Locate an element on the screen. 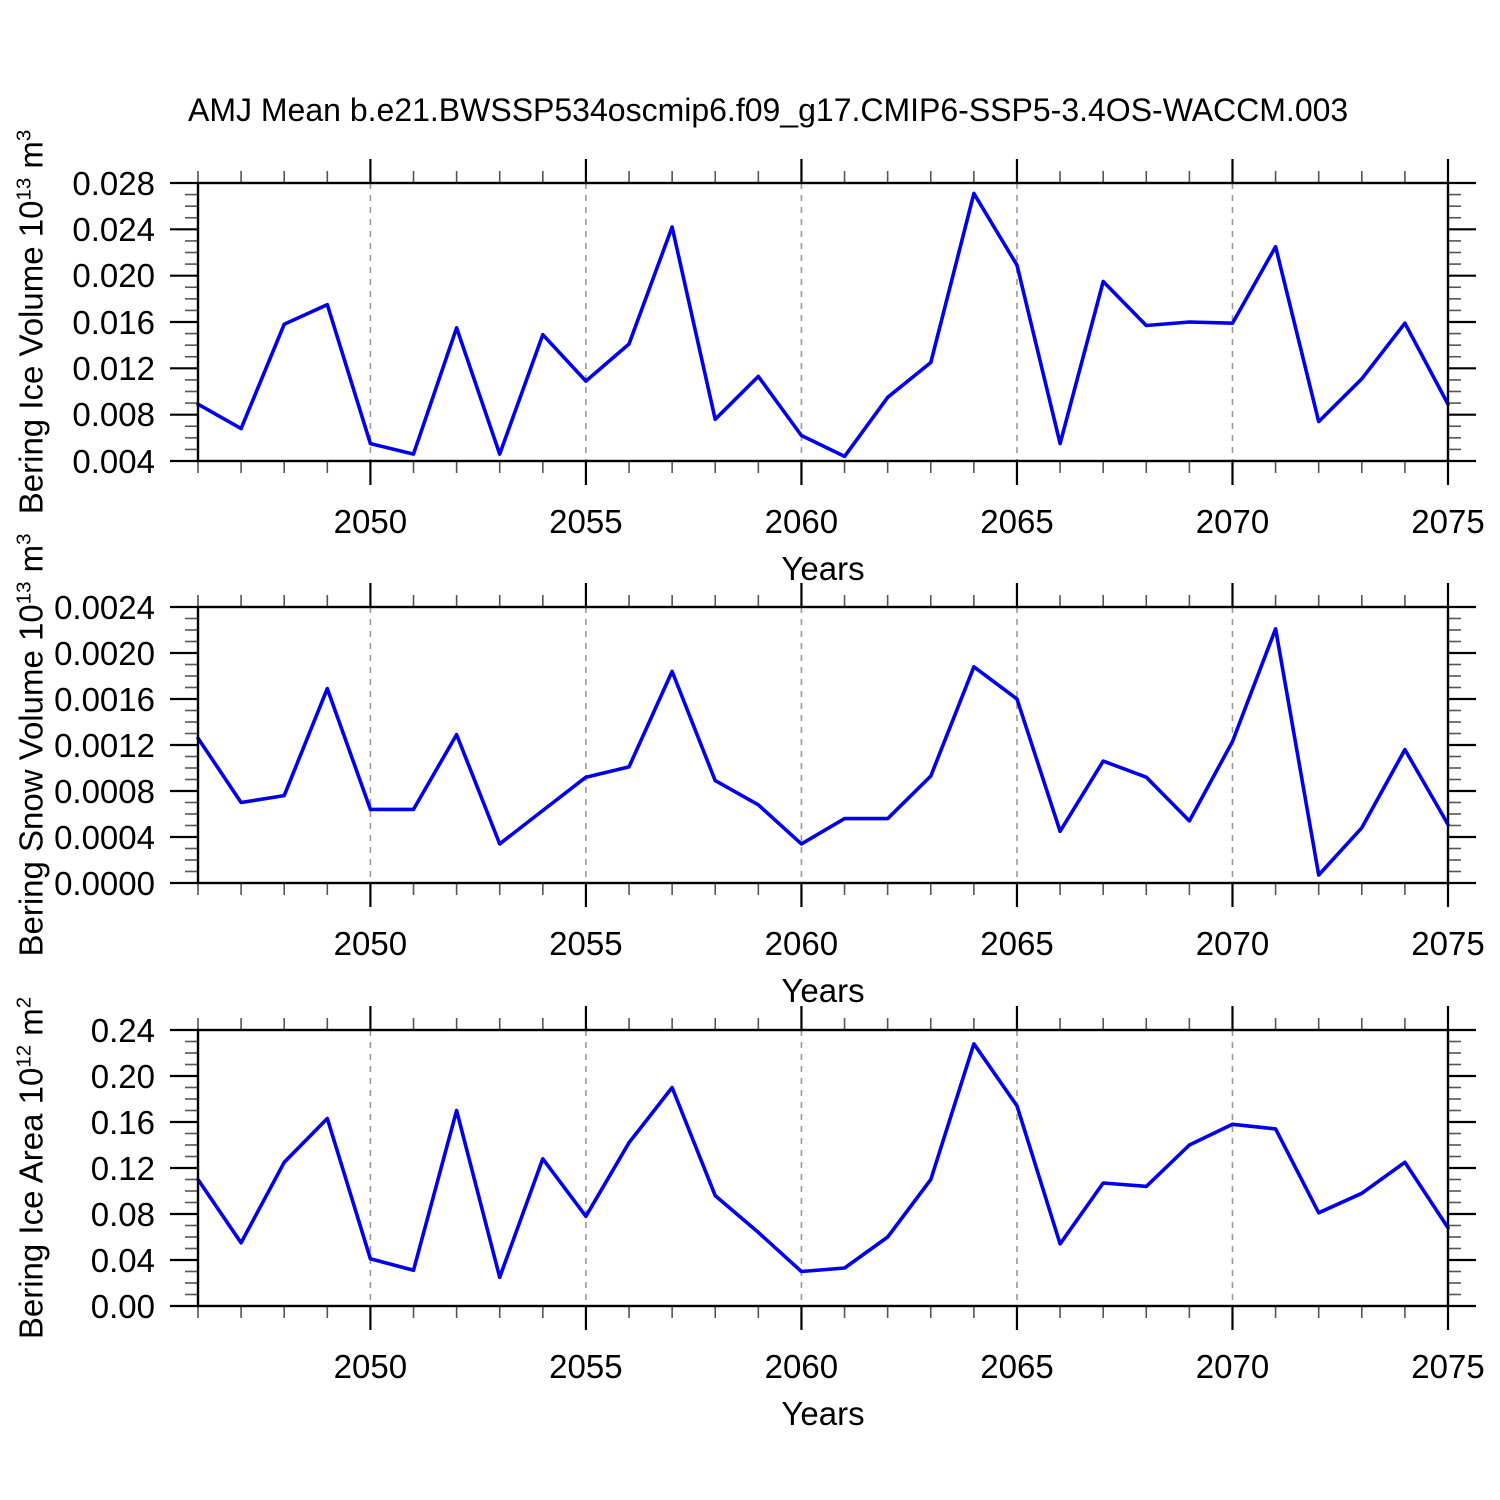 This screenshot has height=1500, width=1500. y-tick-label: 0.0000 is located at coordinates (104, 883).